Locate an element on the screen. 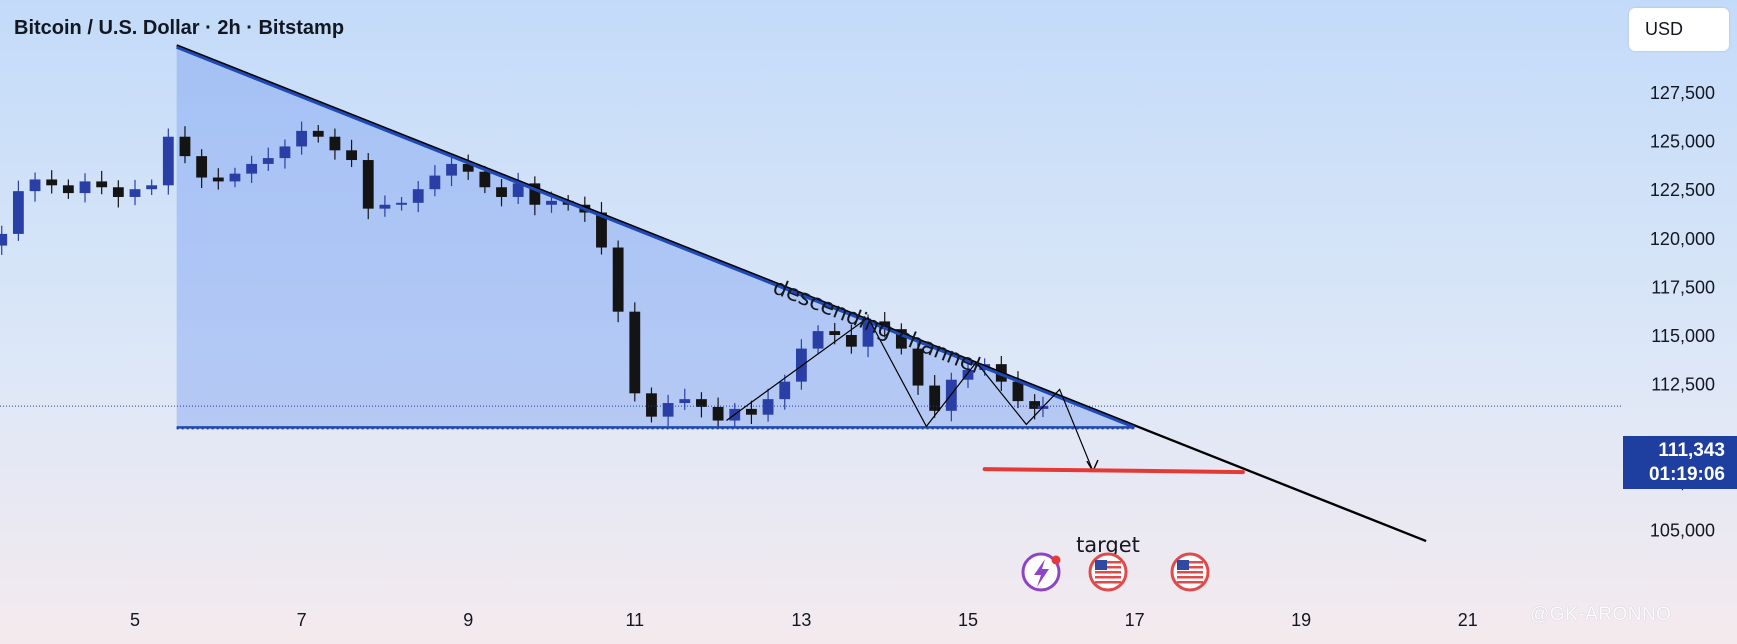  time-axis-label: 13 is located at coordinates (801, 620).